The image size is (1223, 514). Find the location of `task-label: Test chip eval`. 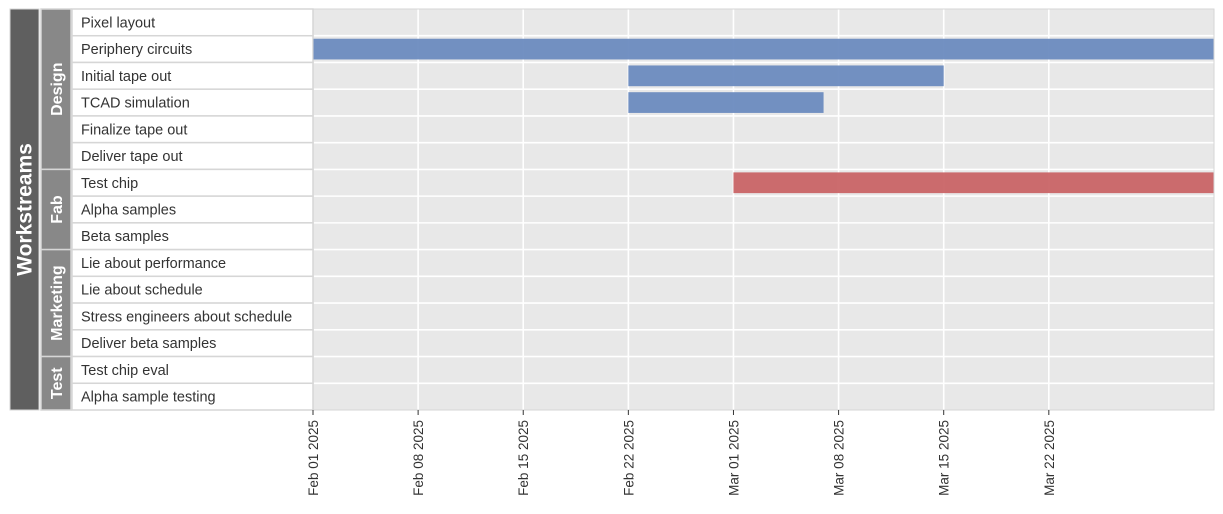

task-label: Test chip eval is located at coordinates (125, 371).